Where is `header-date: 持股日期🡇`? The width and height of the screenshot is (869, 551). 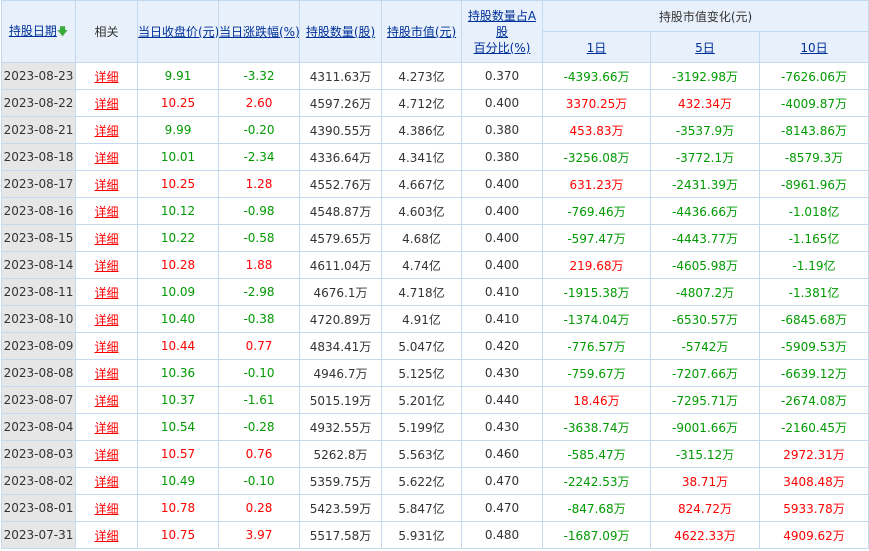
header-date: 持股日期🡇 is located at coordinates (38, 31).